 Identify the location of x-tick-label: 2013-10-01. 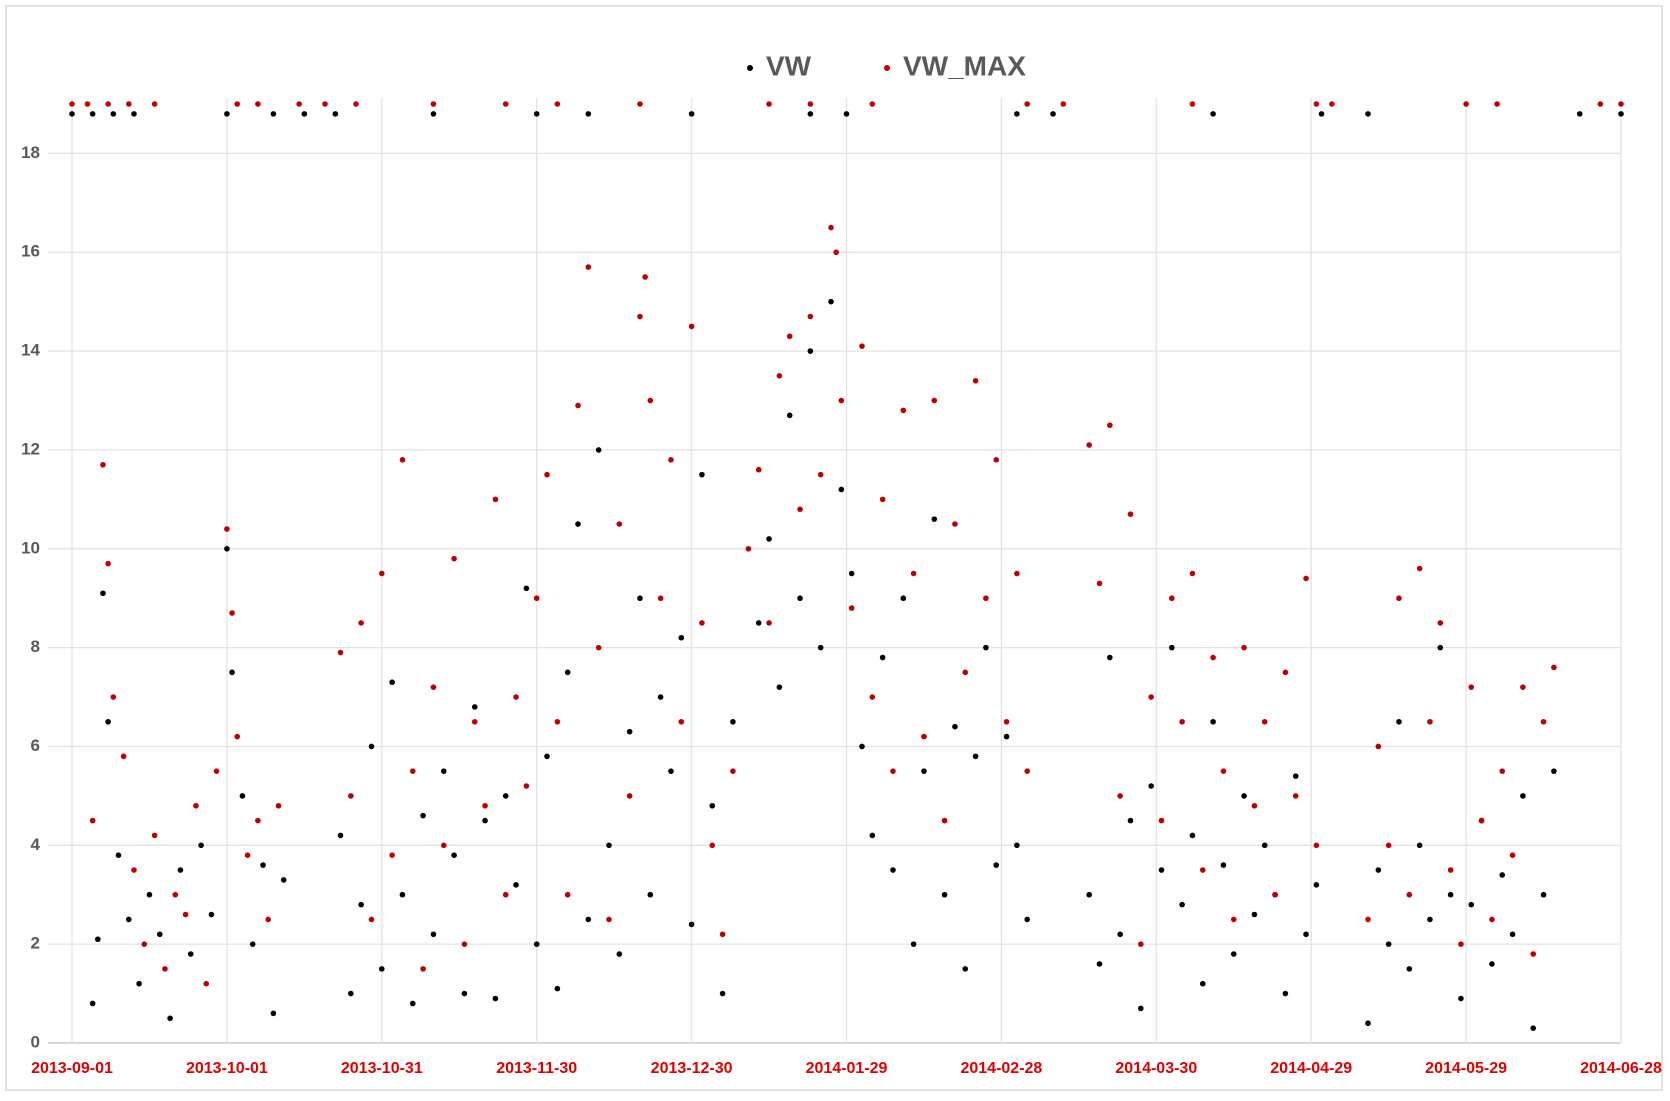
(227, 1068).